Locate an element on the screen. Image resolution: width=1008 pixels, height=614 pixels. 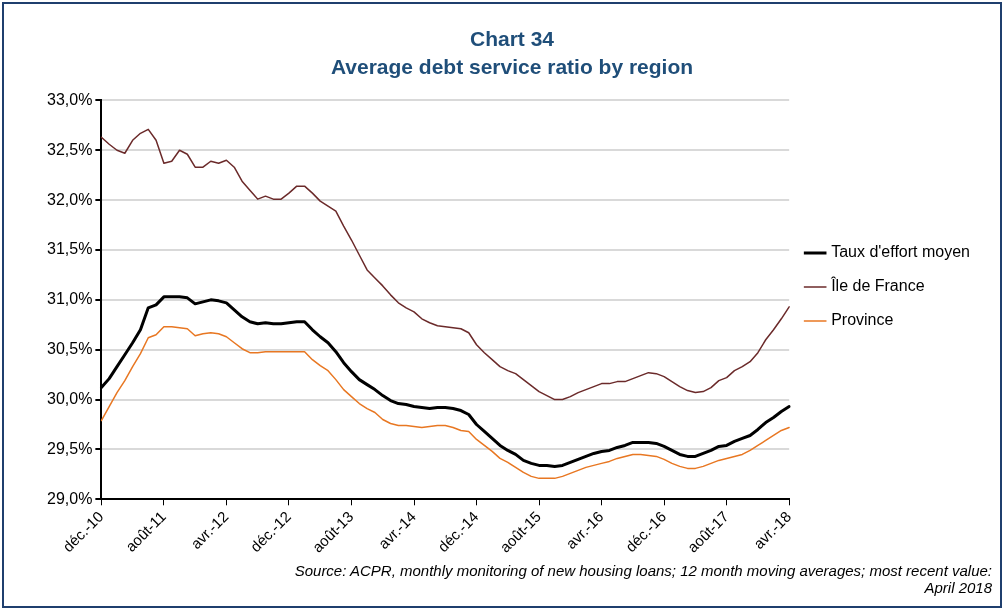
y-tick-label: 31,5% is located at coordinates (69, 249).